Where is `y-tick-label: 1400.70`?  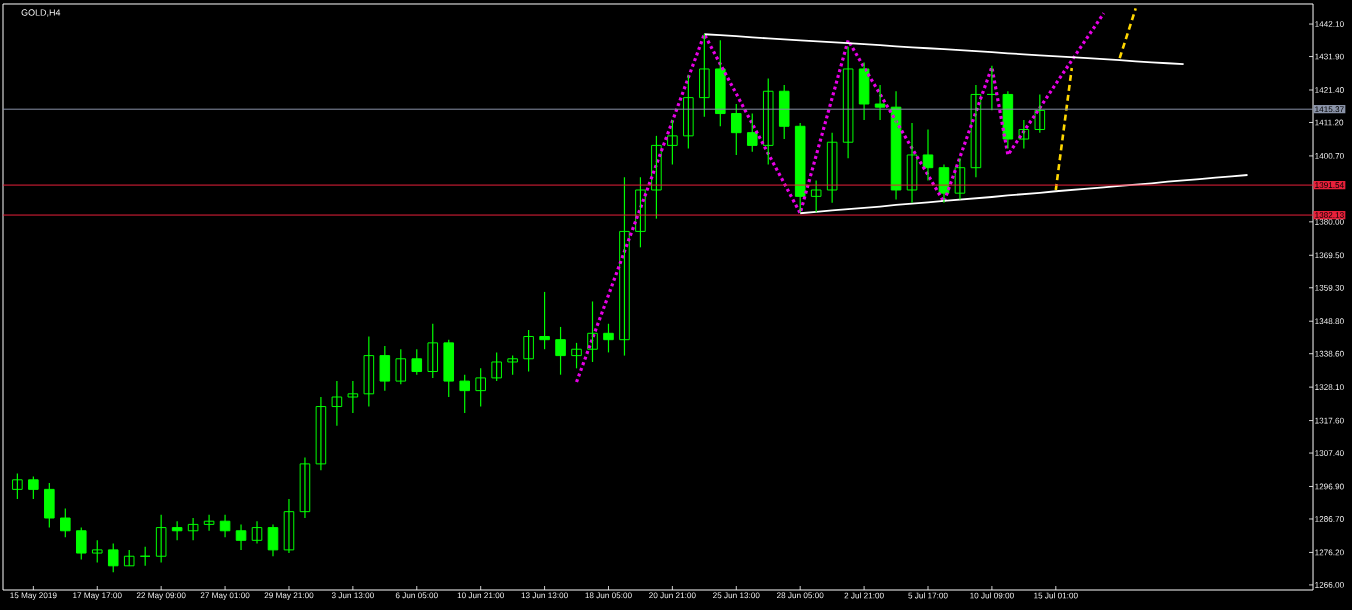 y-tick-label: 1400.70 is located at coordinates (1329, 156).